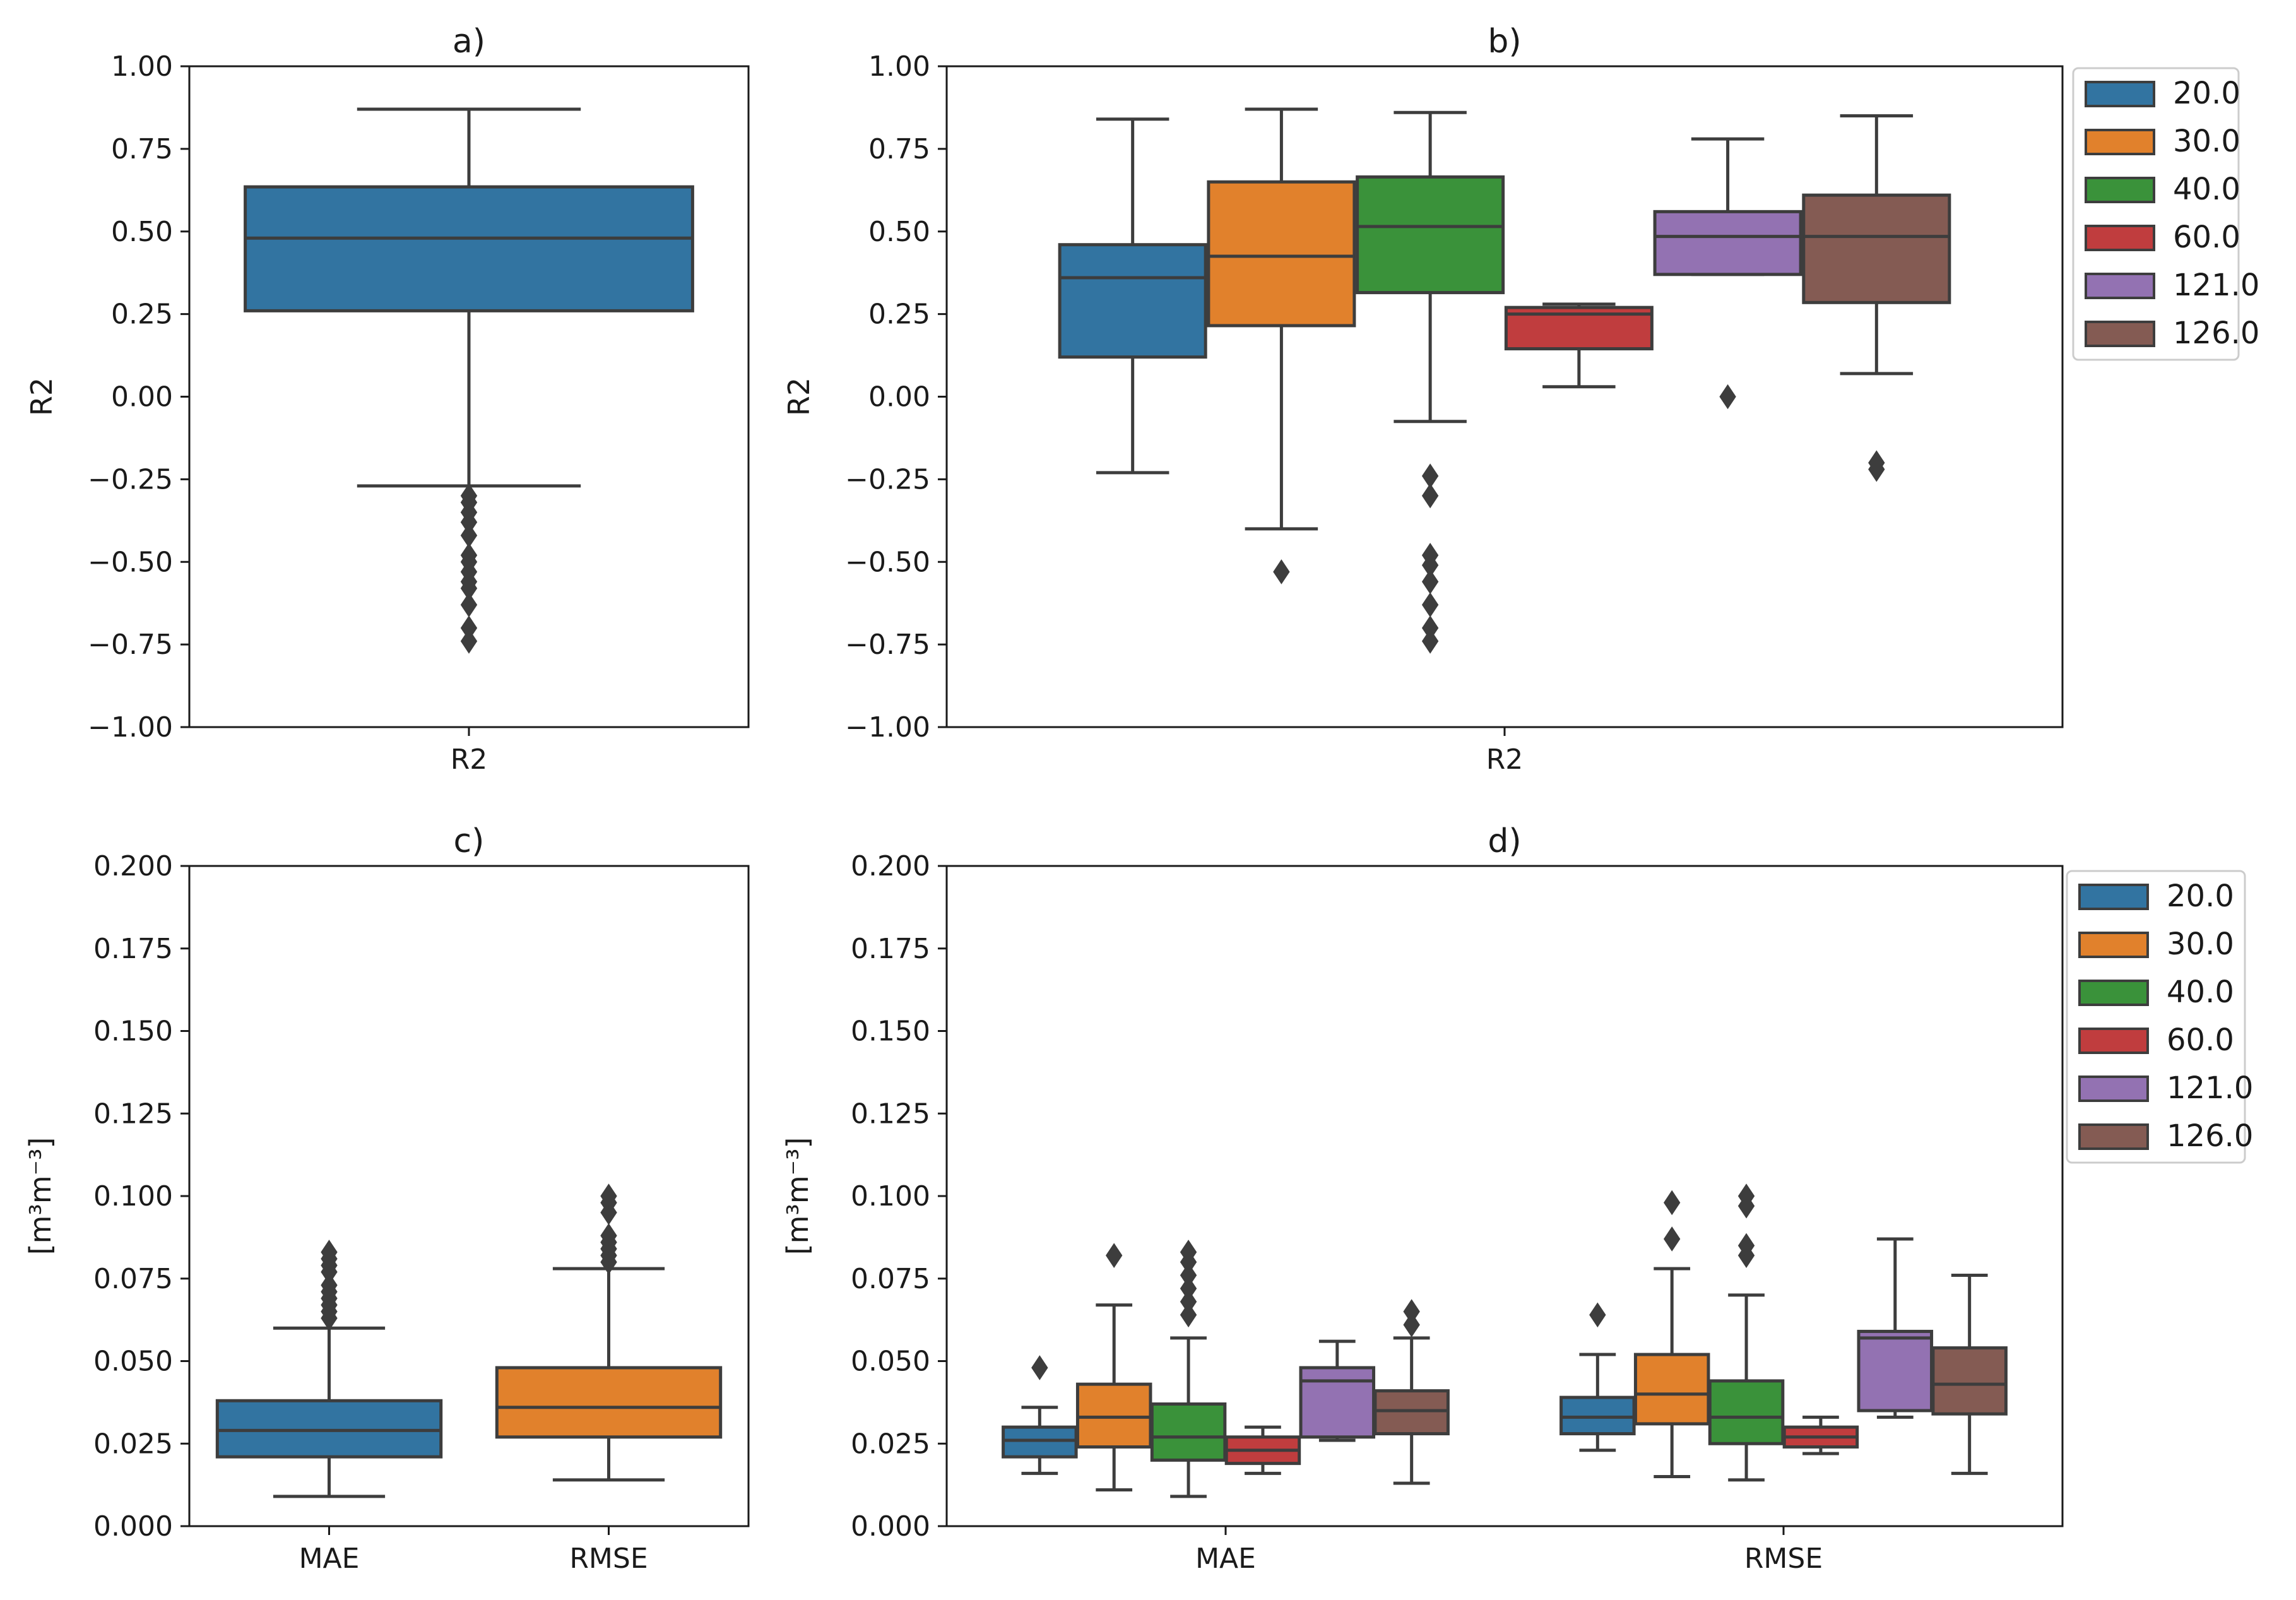 This screenshot has height=1600, width=2296. Describe the element at coordinates (899, 66) in the screenshot. I see `y-tick-label: 1.00` at that location.